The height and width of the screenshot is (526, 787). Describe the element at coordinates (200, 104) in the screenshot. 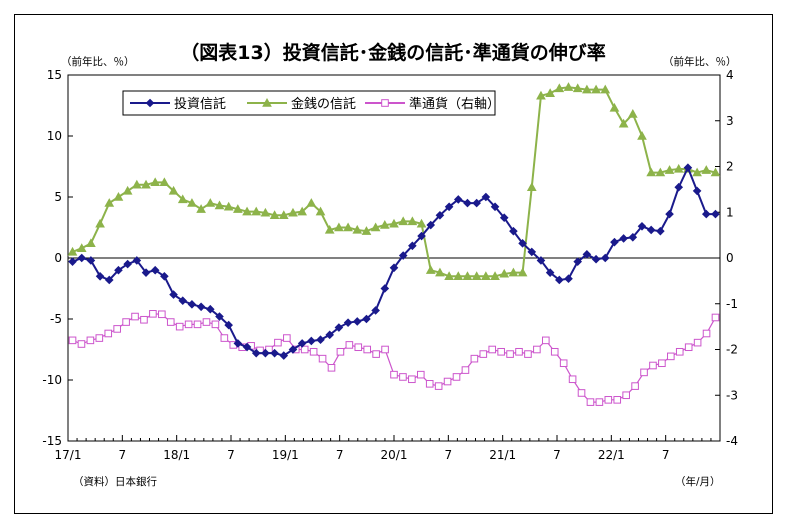

I see `legend-label: 投資信託` at that location.